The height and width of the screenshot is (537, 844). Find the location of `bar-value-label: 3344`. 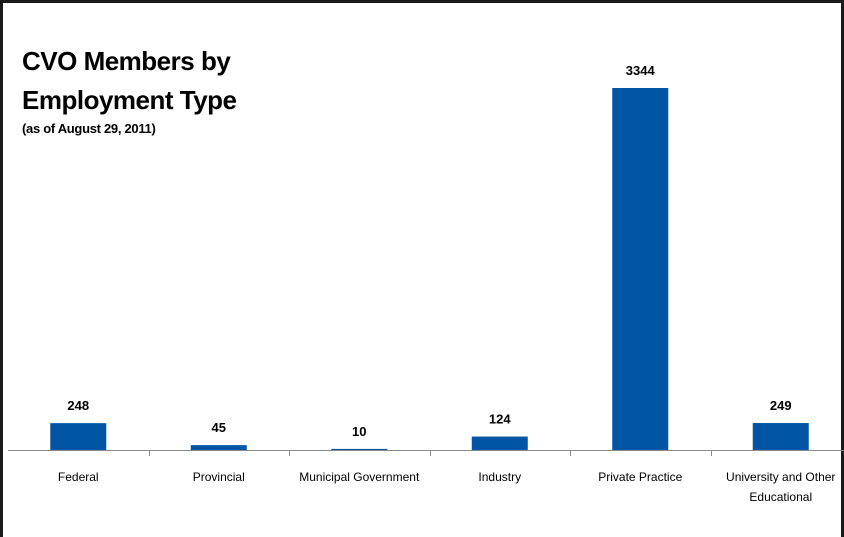

bar-value-label: 3344 is located at coordinates (641, 70).